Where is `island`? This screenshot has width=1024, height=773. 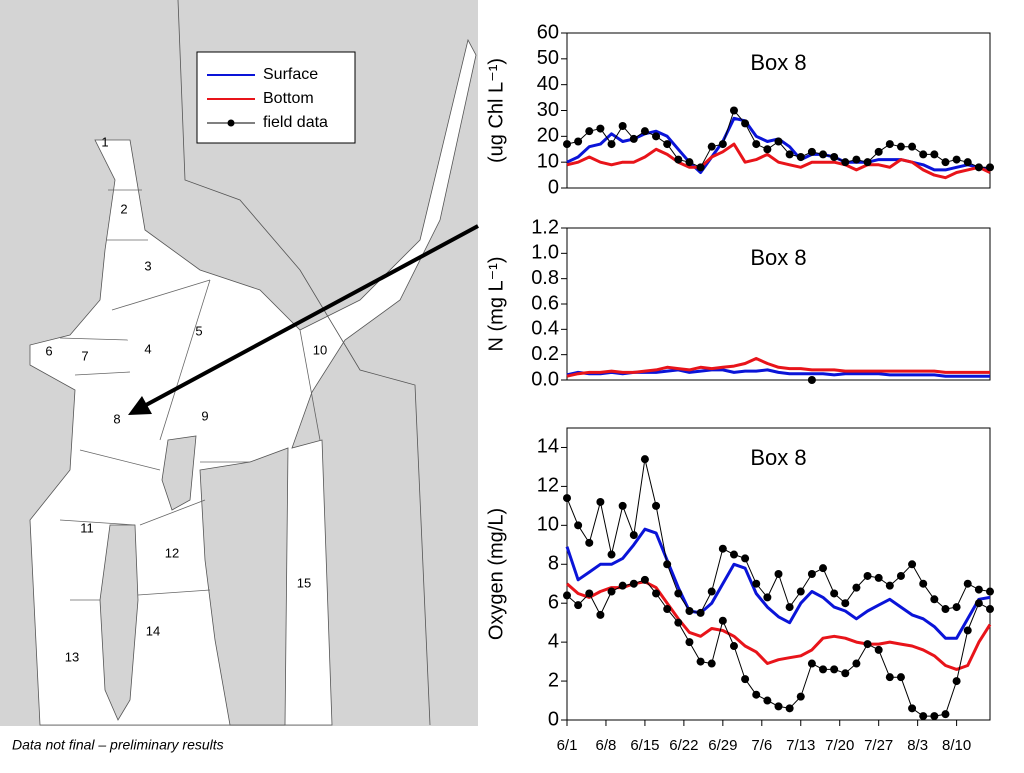
island is located at coordinates (244, 586).